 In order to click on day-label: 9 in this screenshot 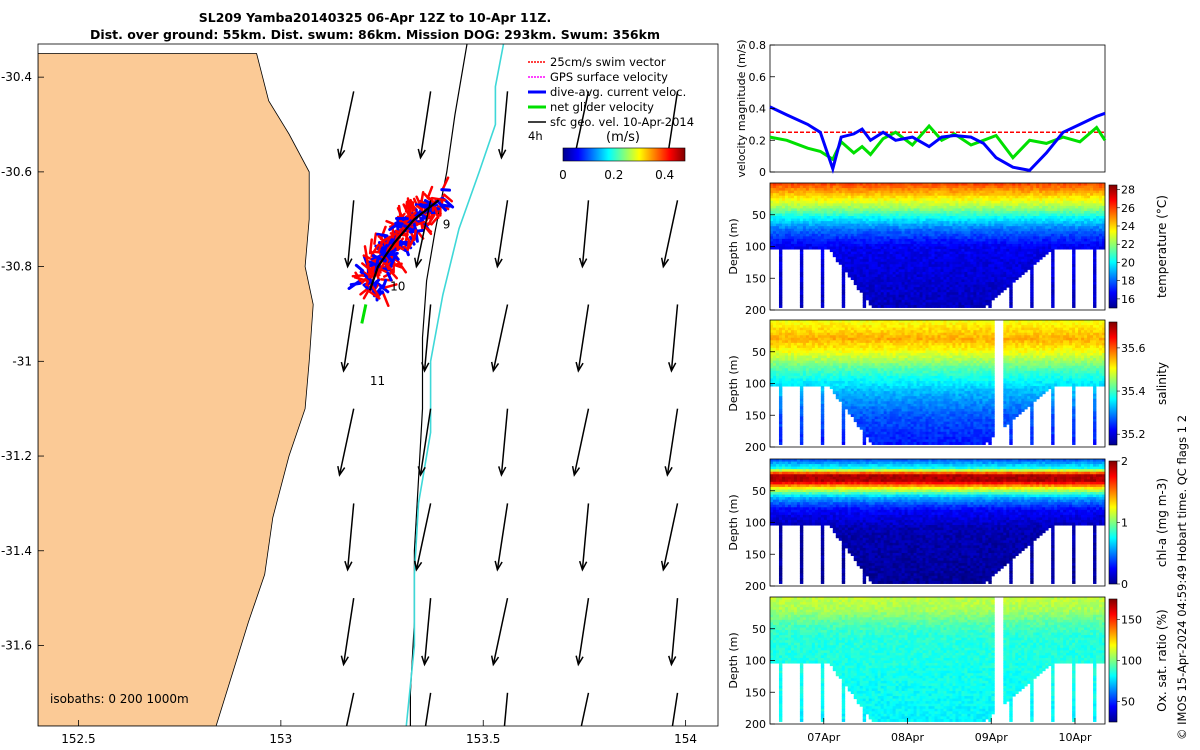, I will do `click(447, 225)`.